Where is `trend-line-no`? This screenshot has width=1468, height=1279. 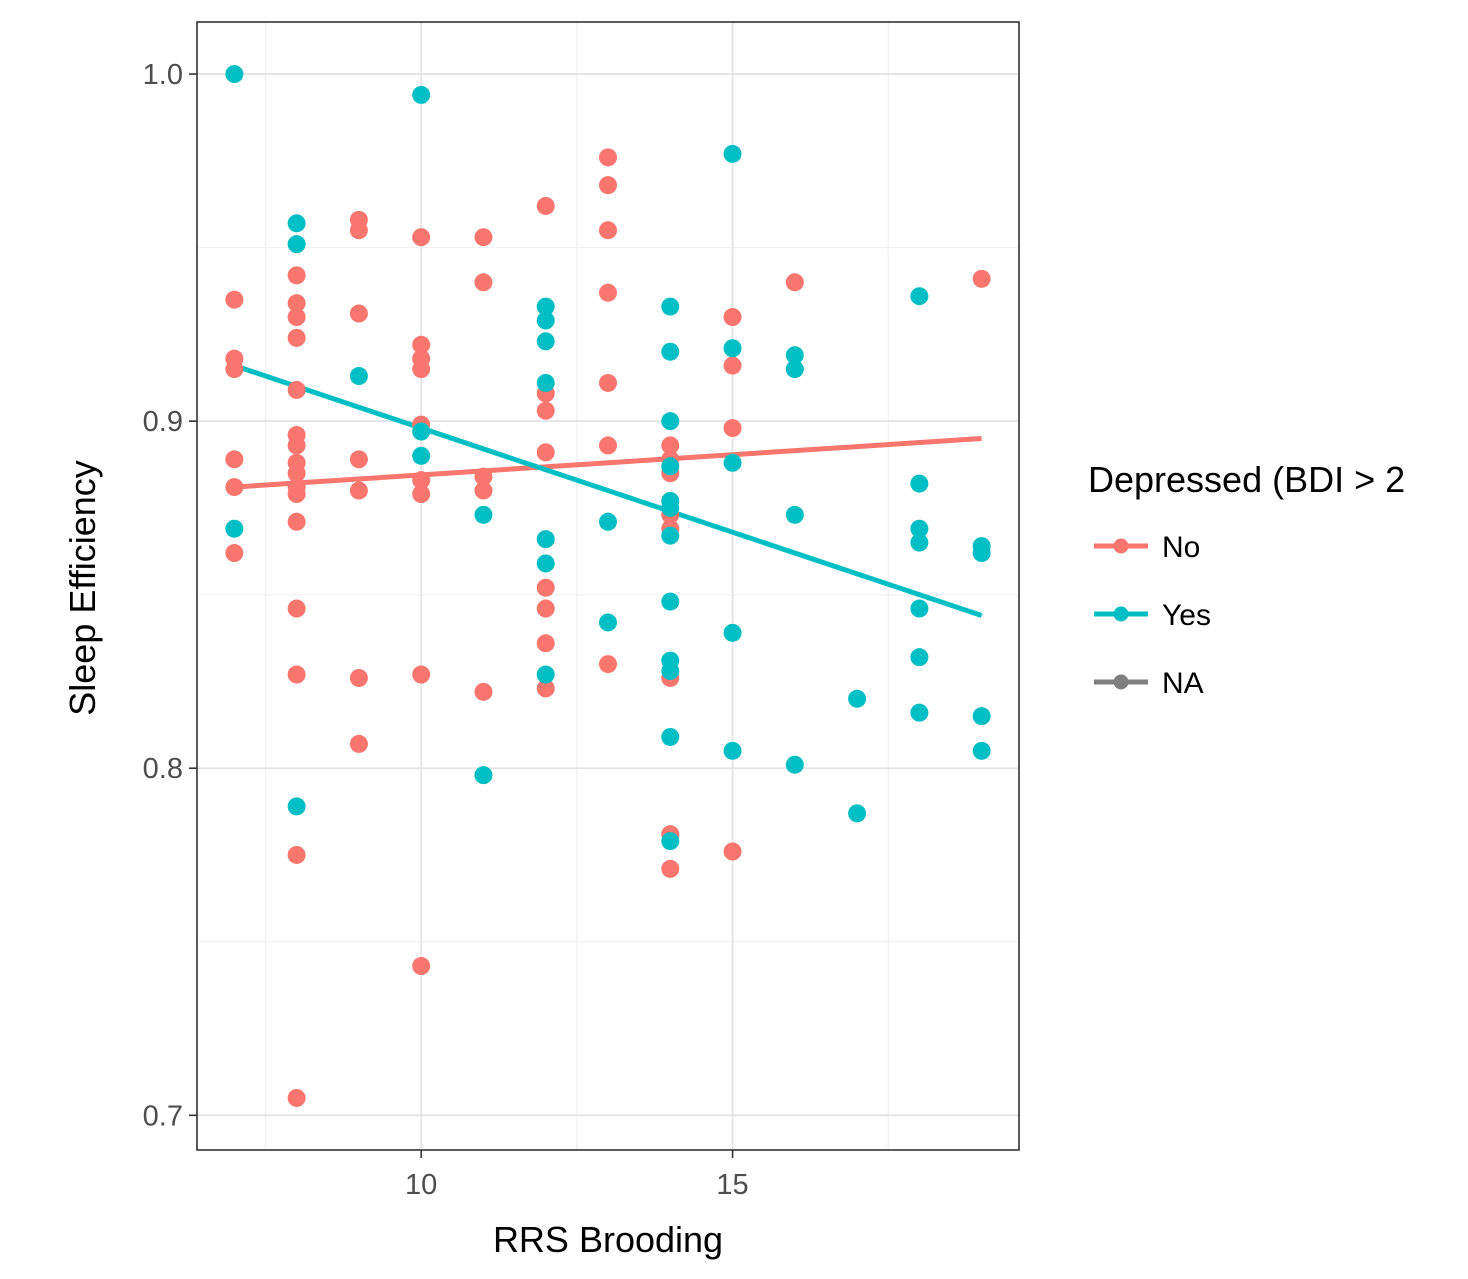 trend-line-no is located at coordinates (608, 462).